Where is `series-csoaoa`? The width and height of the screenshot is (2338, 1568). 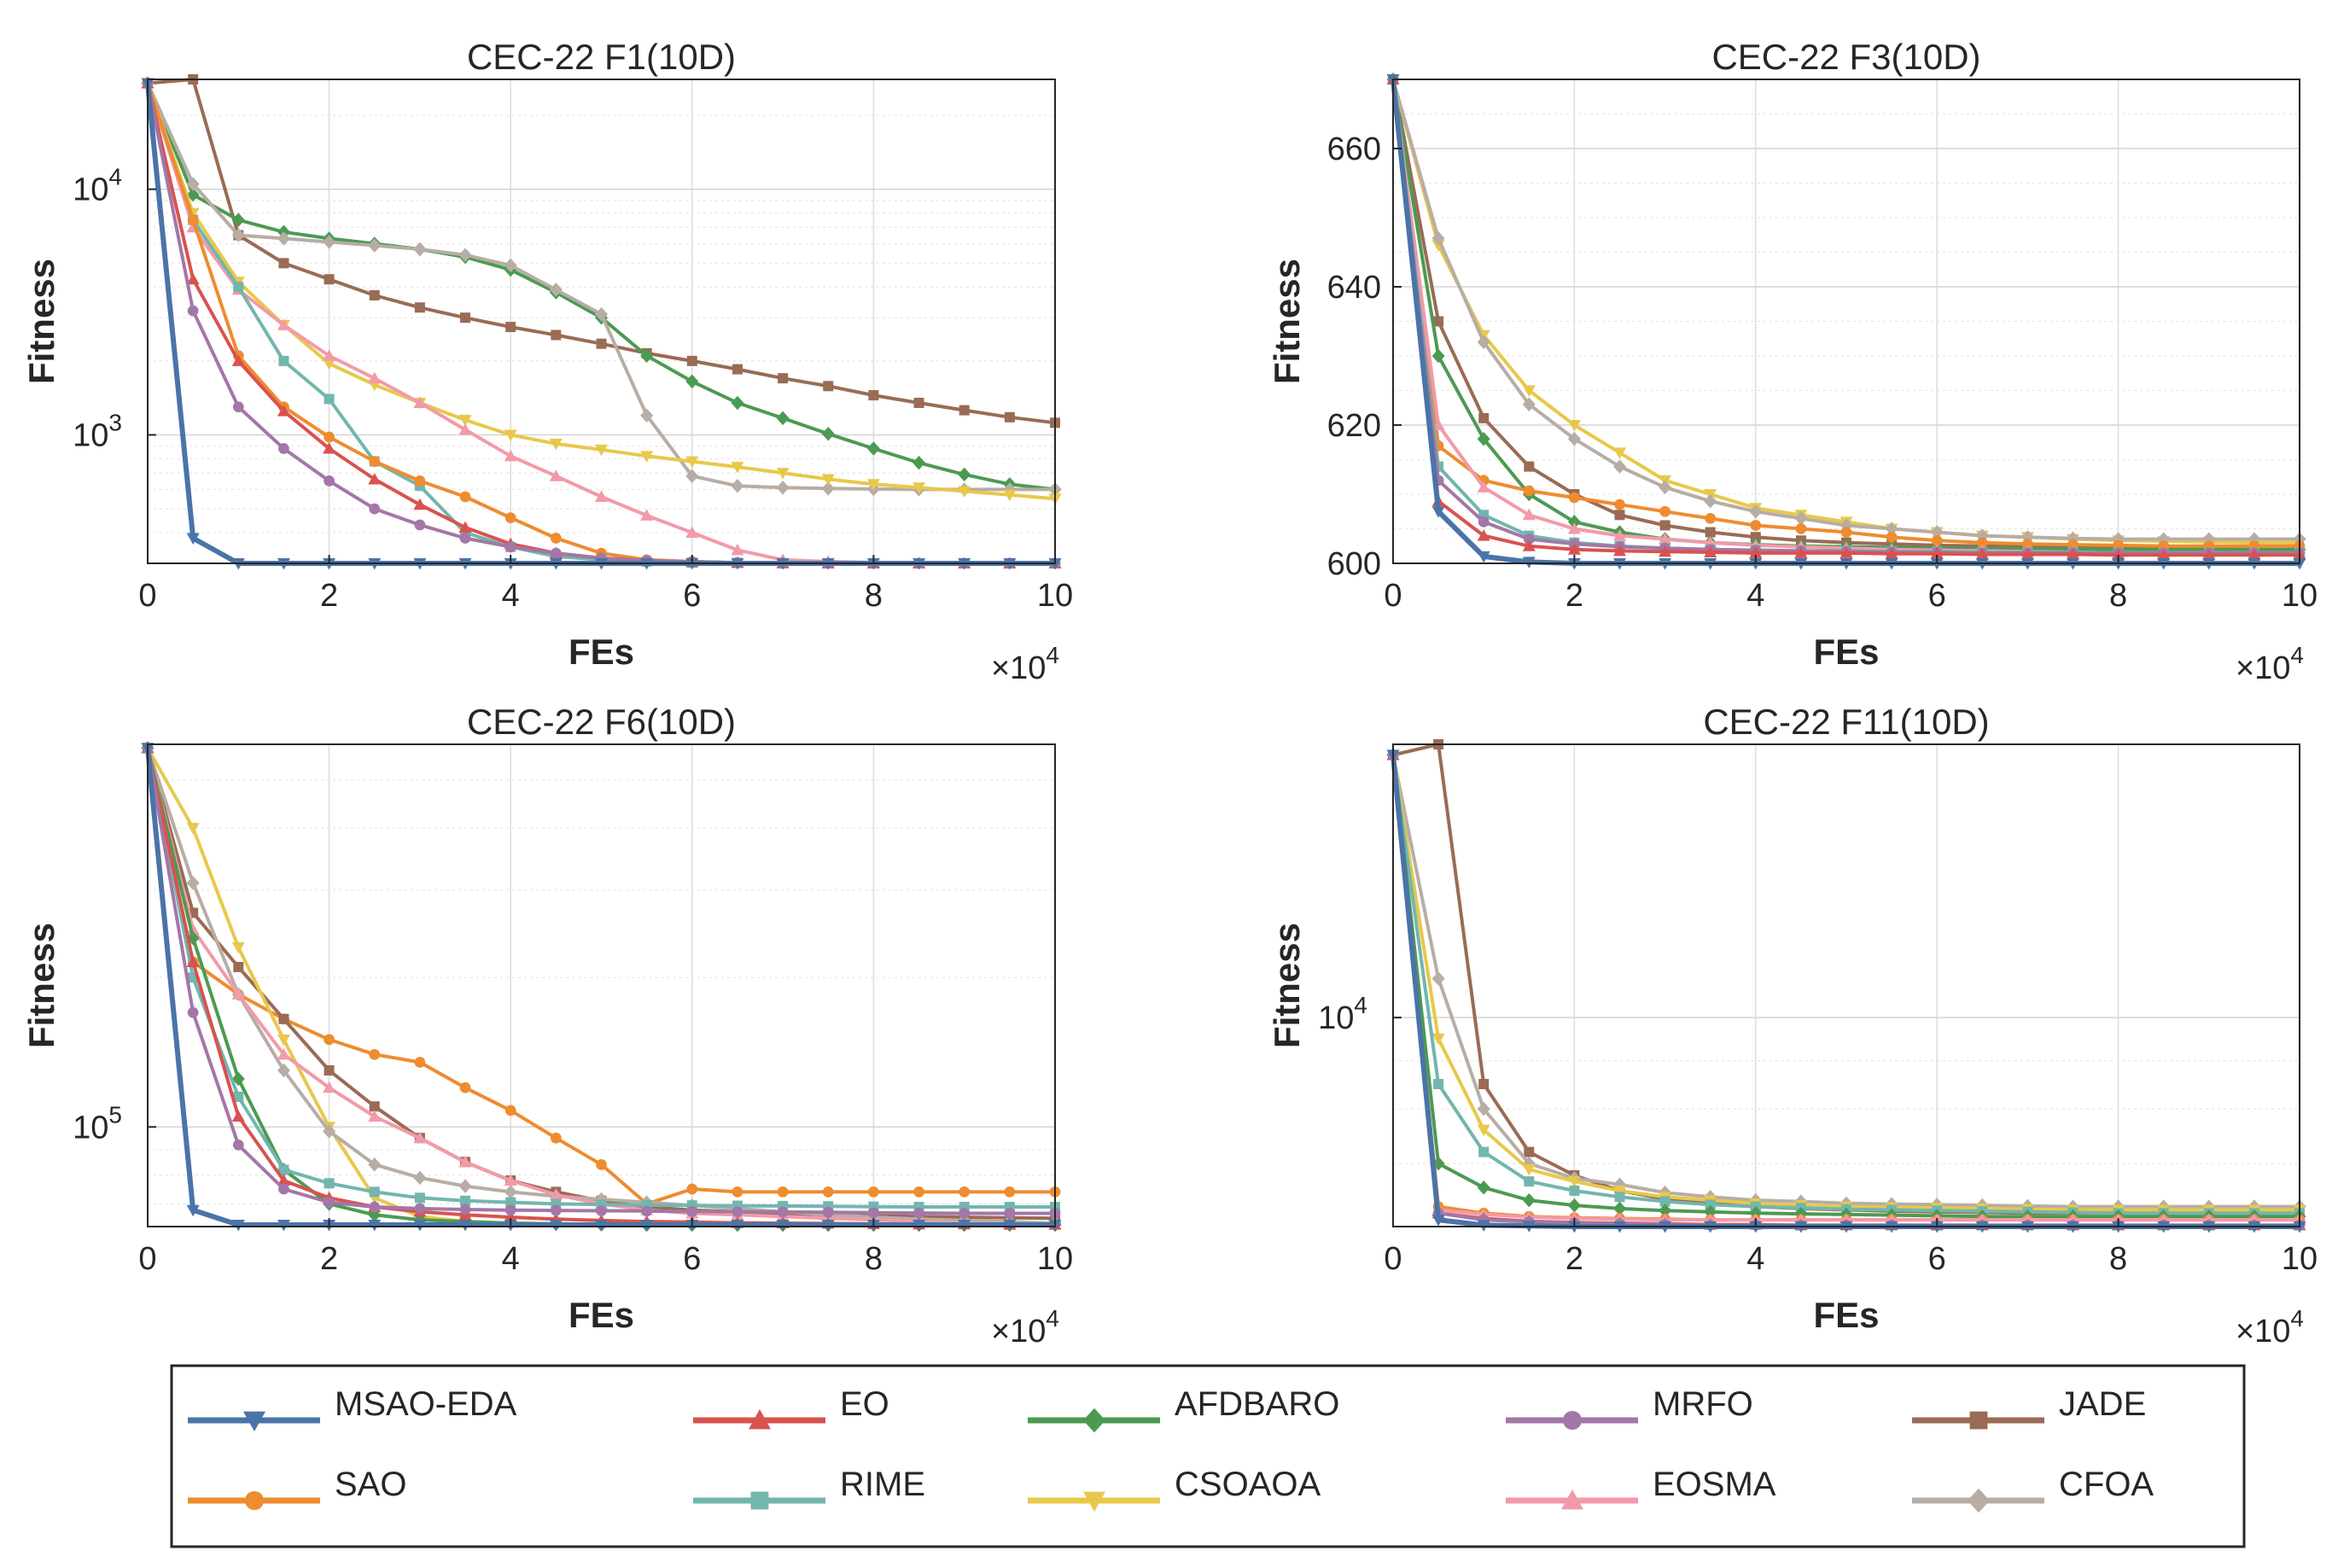
series-csoaoa is located at coordinates (601, 292).